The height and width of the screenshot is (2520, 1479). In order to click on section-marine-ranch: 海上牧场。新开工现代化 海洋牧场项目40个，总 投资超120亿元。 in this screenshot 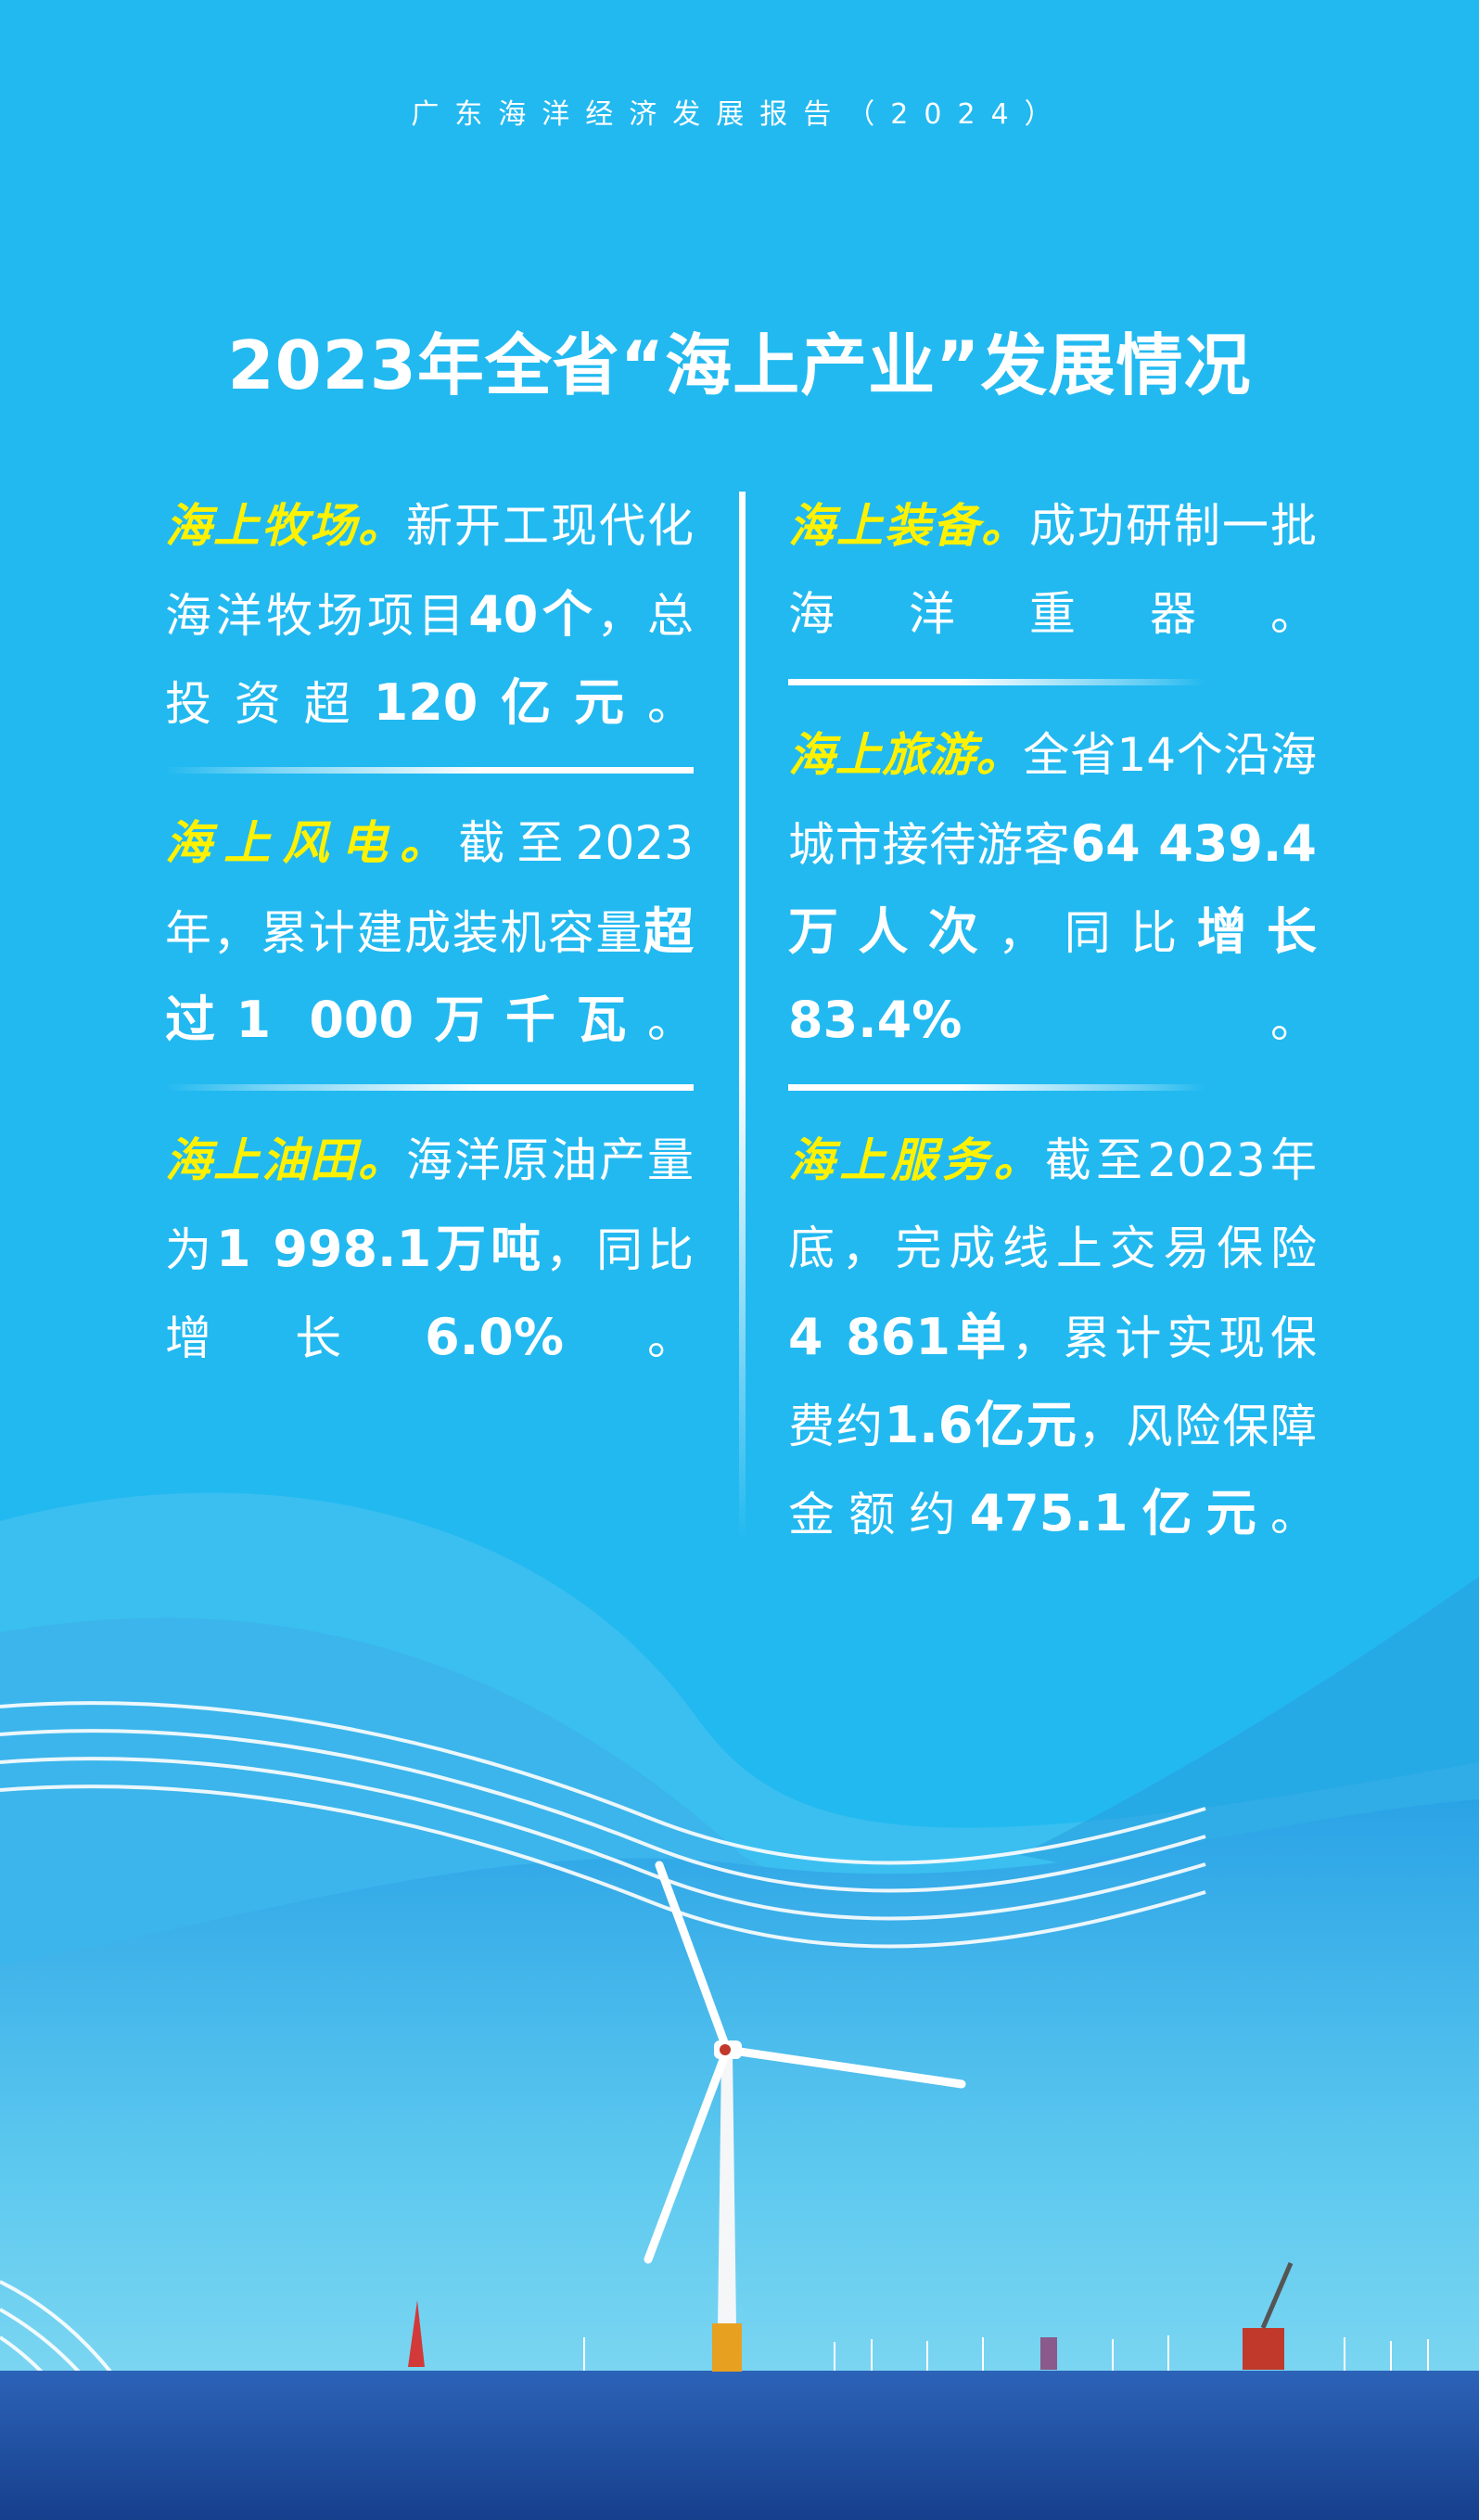, I will do `click(429, 614)`.